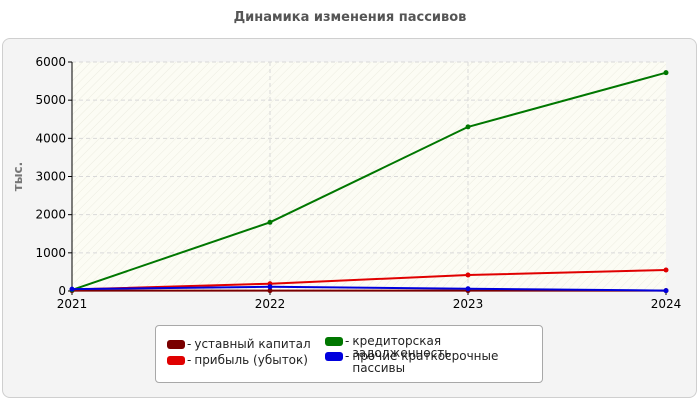 The width and height of the screenshot is (700, 400). I want to click on legend-item: - кредиторская задолженность, so click(433, 347).